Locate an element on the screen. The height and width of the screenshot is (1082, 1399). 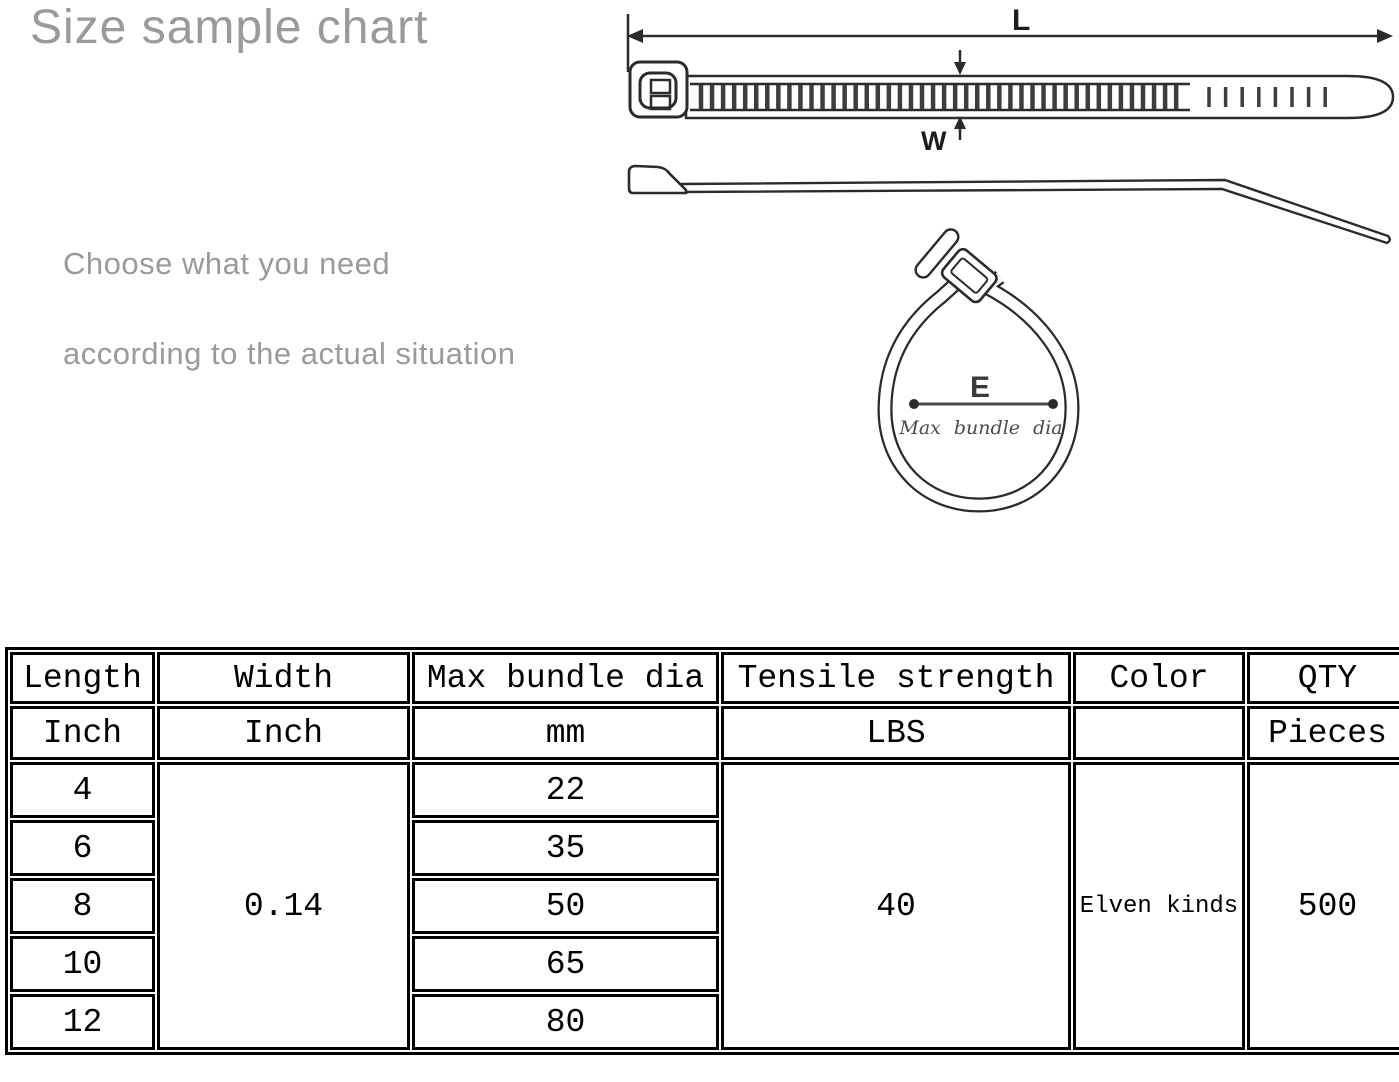
header-color: Color is located at coordinates (1159, 678).